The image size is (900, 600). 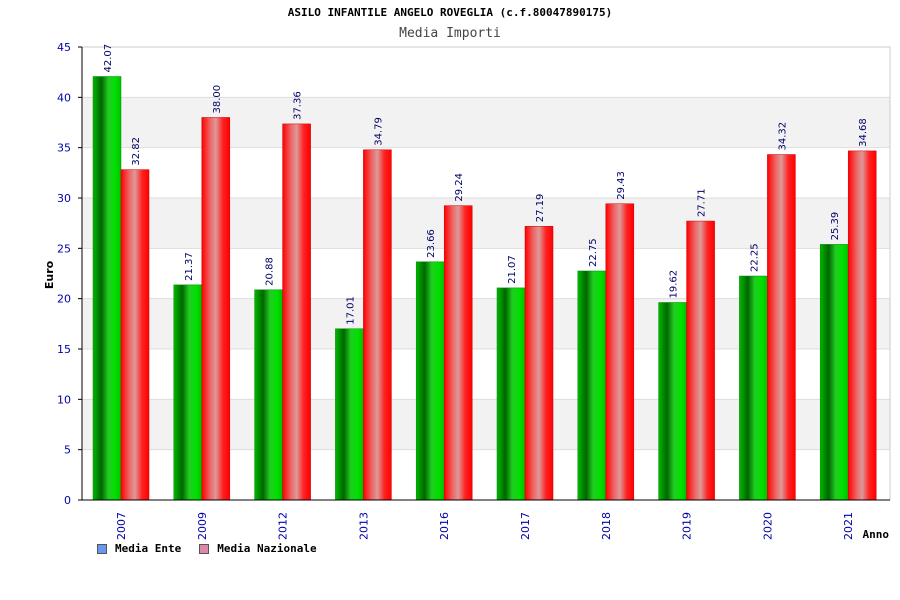 What do you see at coordinates (431, 243) in the screenshot?
I see `data-label: 23.66` at bounding box center [431, 243].